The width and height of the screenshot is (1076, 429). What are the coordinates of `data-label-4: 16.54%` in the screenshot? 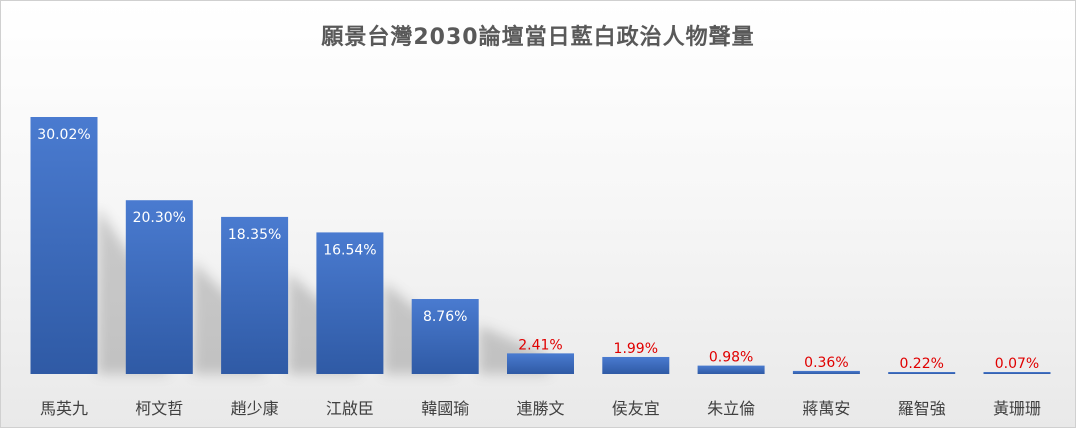 It's located at (349, 250).